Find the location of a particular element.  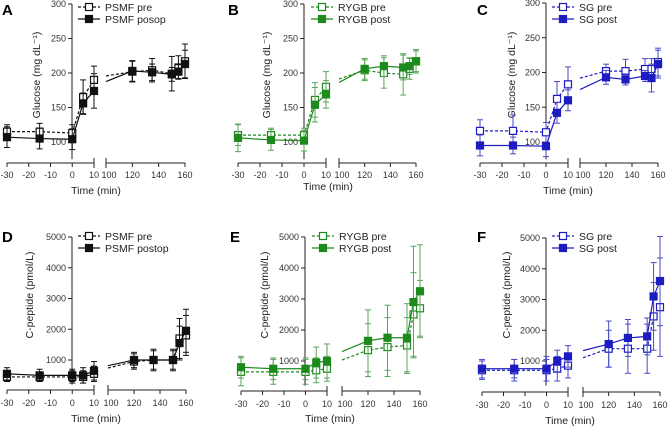

legend-label: PSMF posop is located at coordinates (135, 20).